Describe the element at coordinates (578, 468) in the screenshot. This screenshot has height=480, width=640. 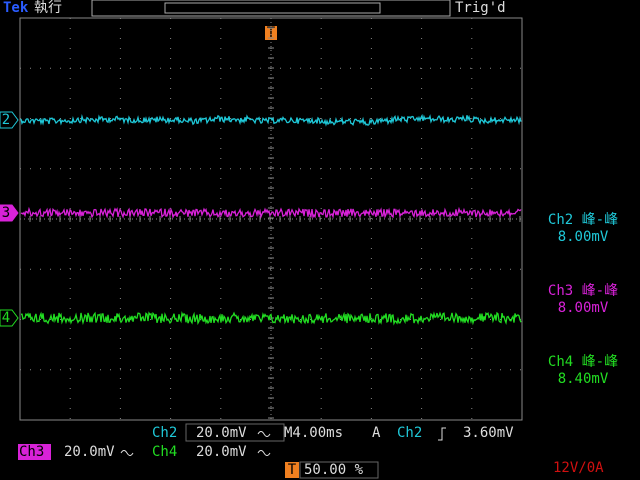
I see `watermark: 12V/0A` at that location.